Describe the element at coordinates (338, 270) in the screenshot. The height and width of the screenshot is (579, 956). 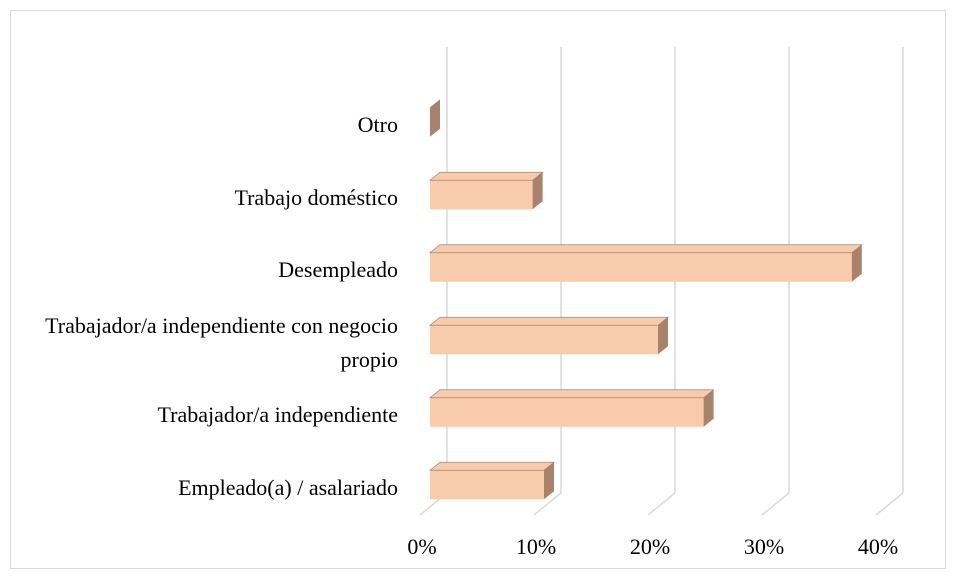
I see `category-label: Desempleado` at that location.